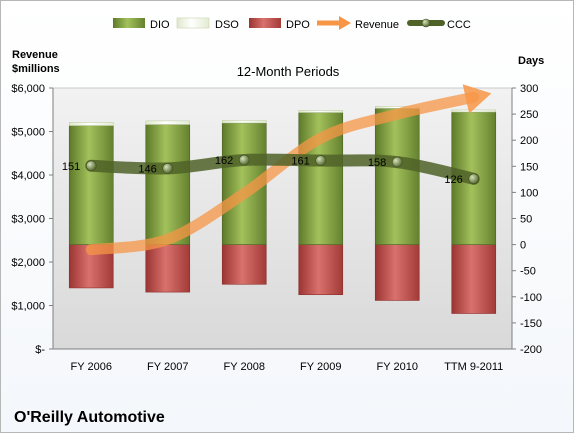 The height and width of the screenshot is (437, 574). Describe the element at coordinates (529, 89) in the screenshot. I see `right-axis-tick-label: 300` at that location.